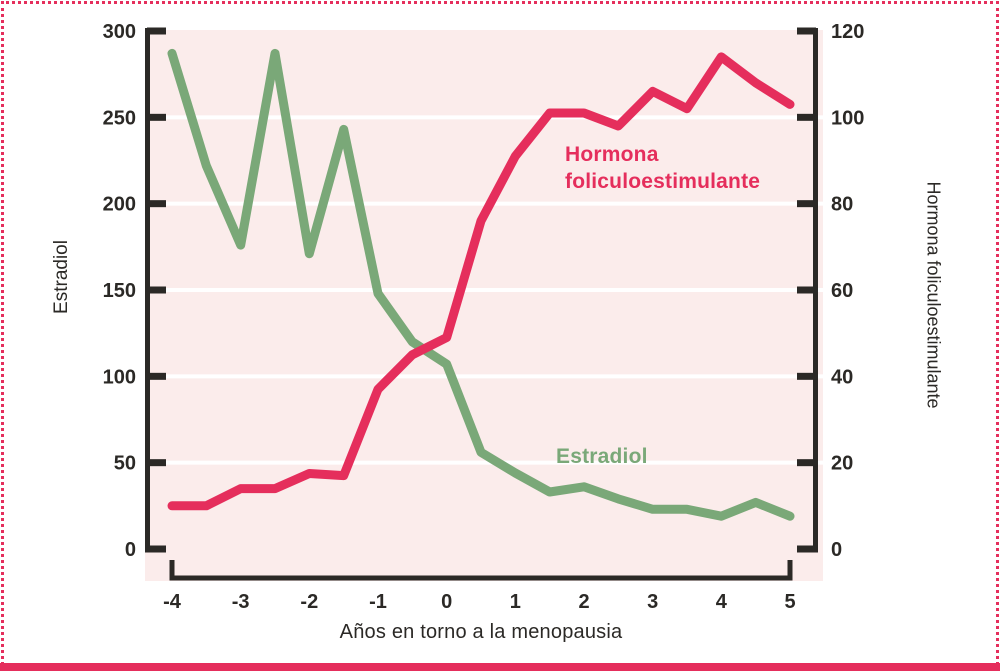 Image resolution: width=1000 pixels, height=671 pixels. What do you see at coordinates (789, 602) in the screenshot?
I see `x-axis-tick-label: 5` at bounding box center [789, 602].